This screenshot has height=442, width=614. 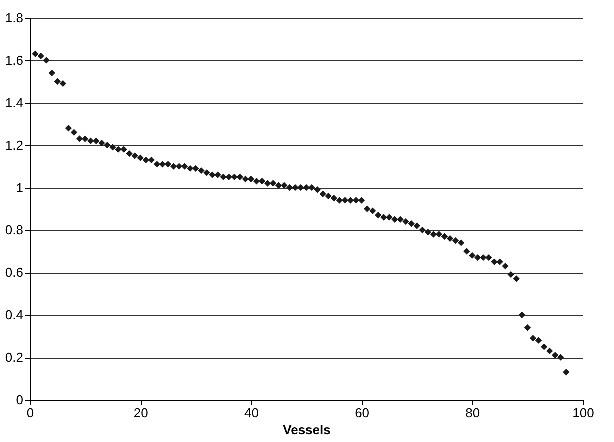 What do you see at coordinates (251, 413) in the screenshot?
I see `x-tick-label: 40` at bounding box center [251, 413].